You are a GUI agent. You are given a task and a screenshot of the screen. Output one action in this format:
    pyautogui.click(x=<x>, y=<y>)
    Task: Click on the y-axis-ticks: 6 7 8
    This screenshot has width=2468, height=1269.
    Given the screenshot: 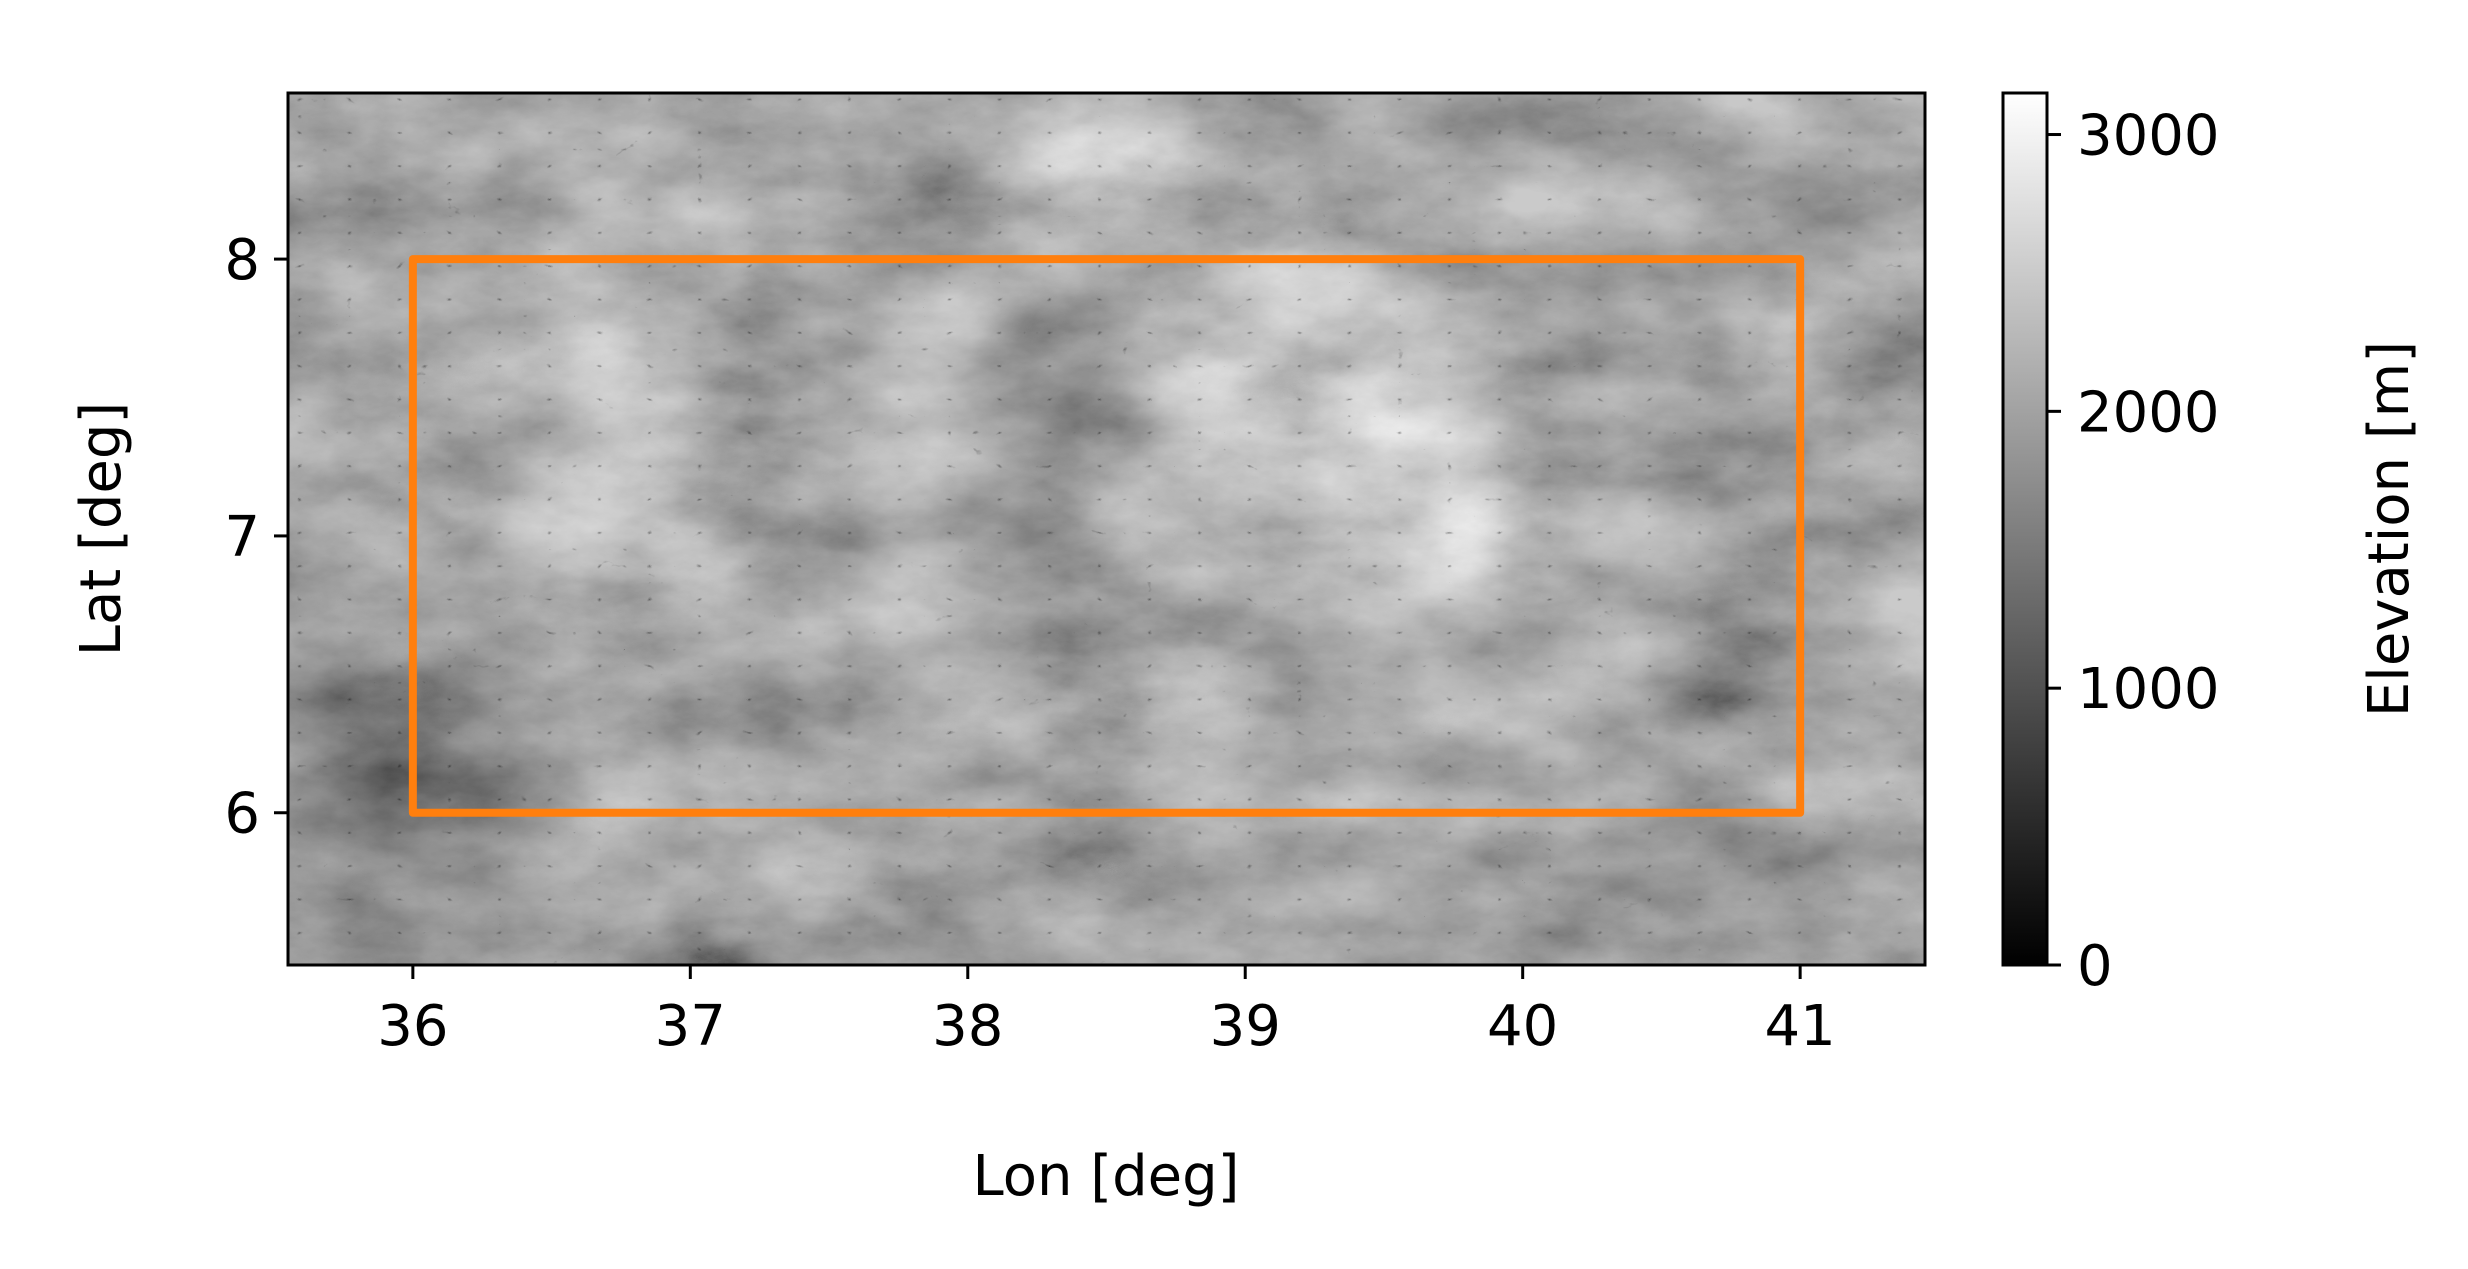 What is the action you would take?
    pyautogui.click(x=256, y=537)
    